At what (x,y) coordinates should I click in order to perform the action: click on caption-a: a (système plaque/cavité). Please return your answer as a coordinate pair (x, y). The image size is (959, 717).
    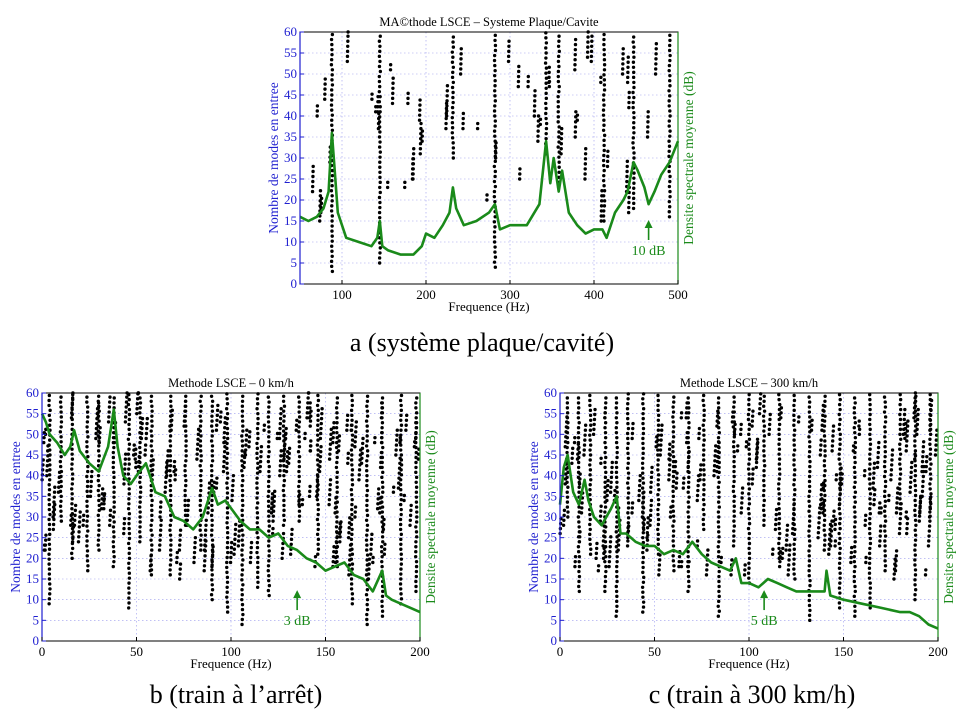
    Looking at the image, I should click on (482, 342).